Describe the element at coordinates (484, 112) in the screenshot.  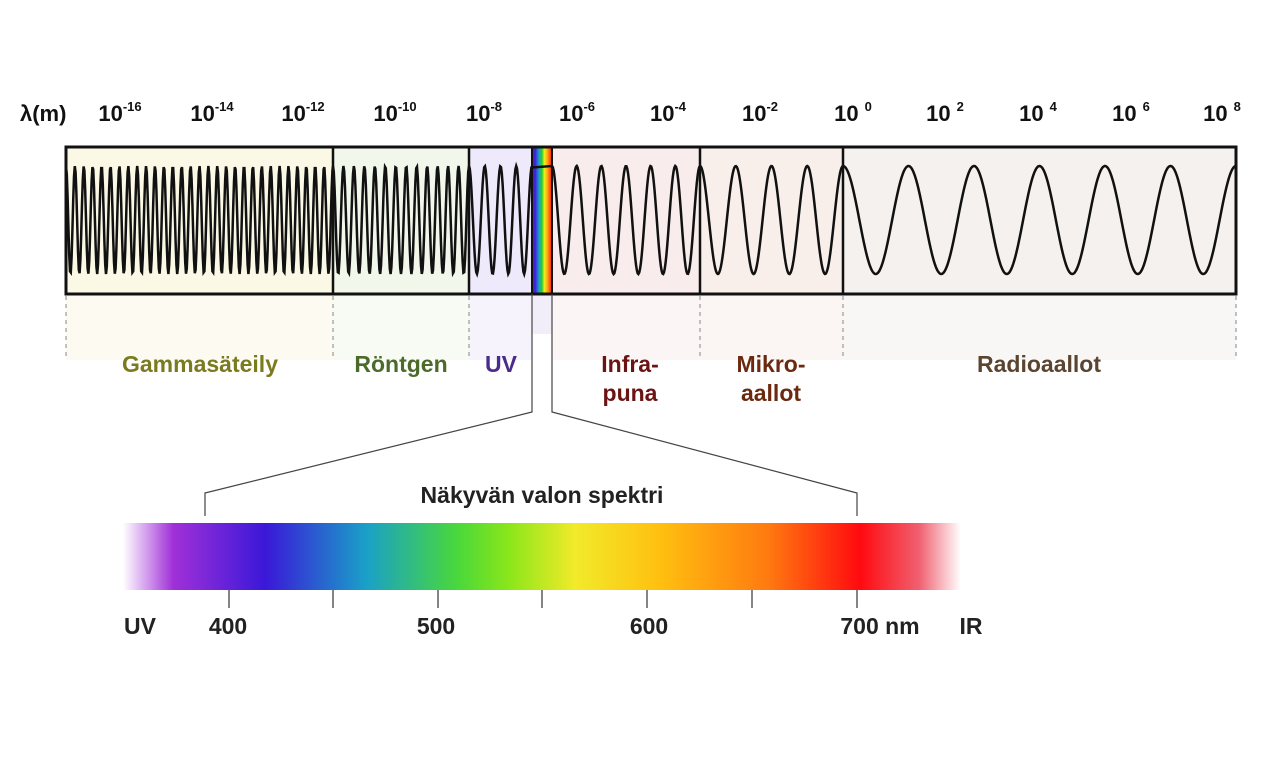
I see `tick-label-4: 10⁻⁸` at that location.